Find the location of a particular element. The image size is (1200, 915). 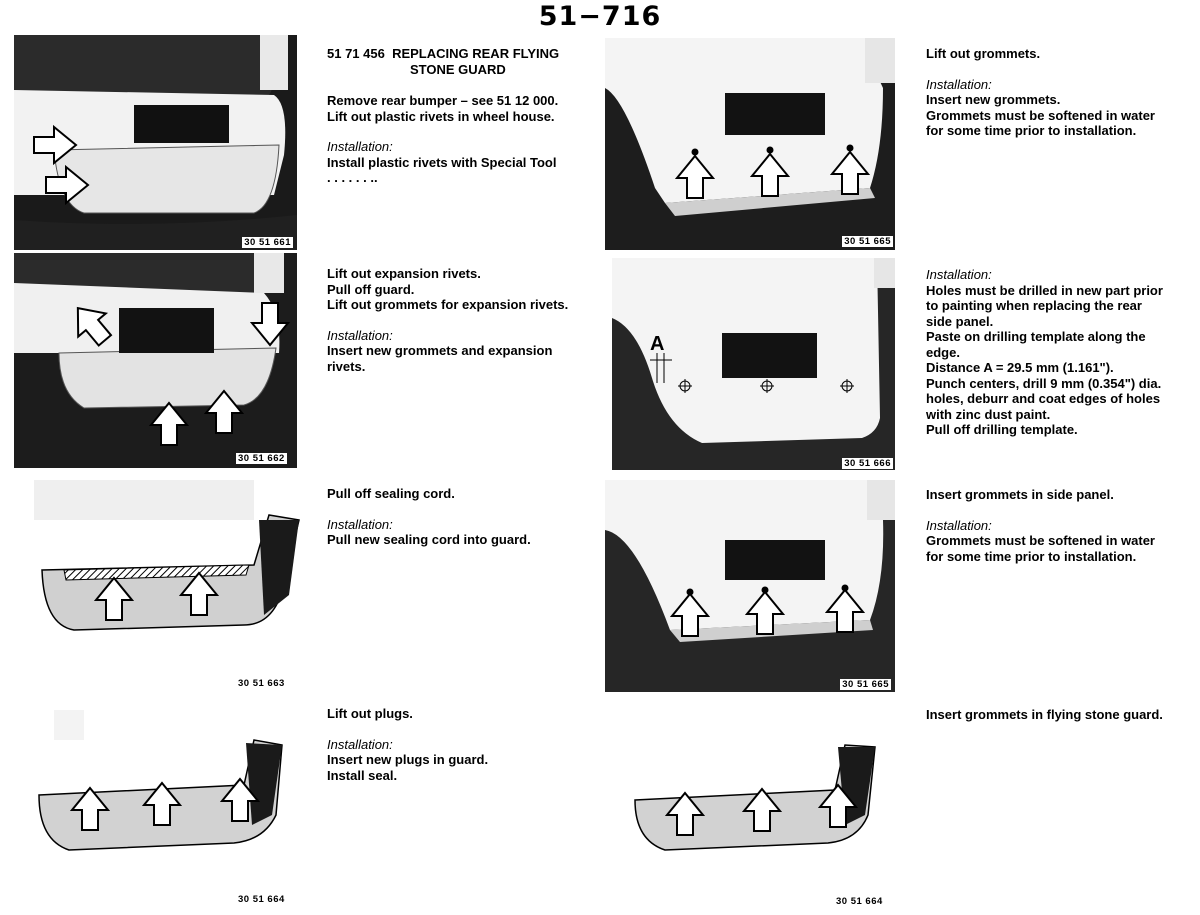

figure-7-photo: 30 51 665 is located at coordinates (750, 586).